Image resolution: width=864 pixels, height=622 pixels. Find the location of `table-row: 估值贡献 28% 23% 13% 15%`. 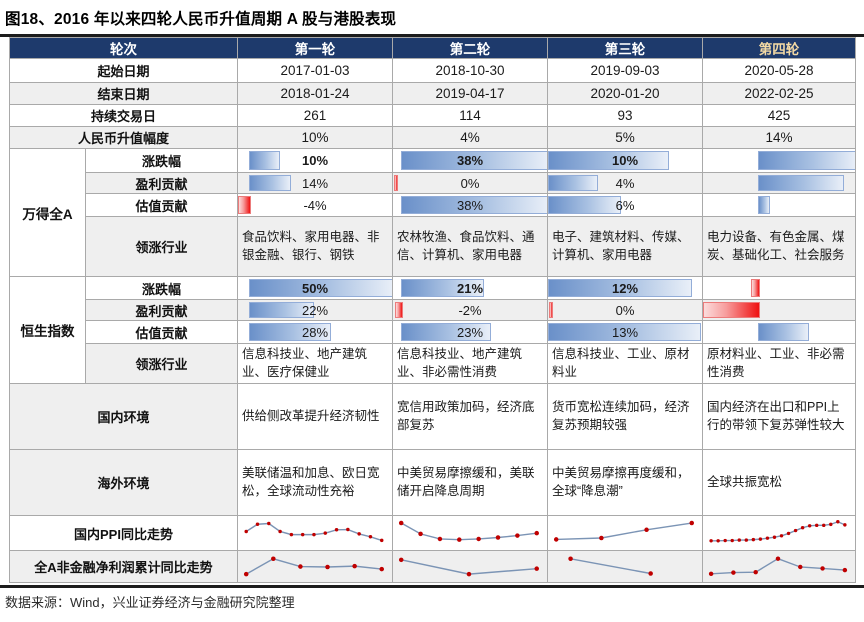

table-row: 估值贡献 28% 23% 13% 15% is located at coordinates (433, 332).